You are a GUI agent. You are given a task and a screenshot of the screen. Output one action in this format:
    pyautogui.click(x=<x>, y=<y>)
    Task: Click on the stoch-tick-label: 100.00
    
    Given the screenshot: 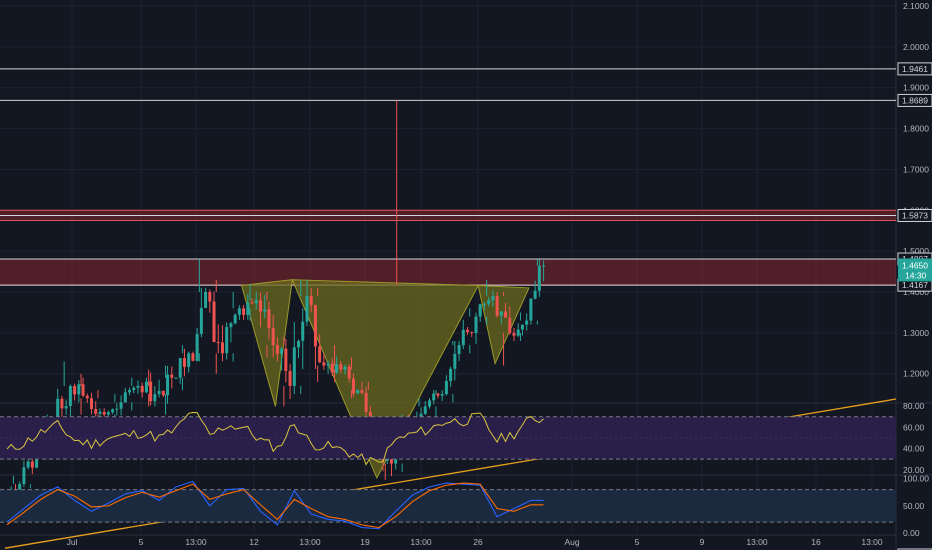 What is the action you would take?
    pyautogui.click(x=916, y=479)
    